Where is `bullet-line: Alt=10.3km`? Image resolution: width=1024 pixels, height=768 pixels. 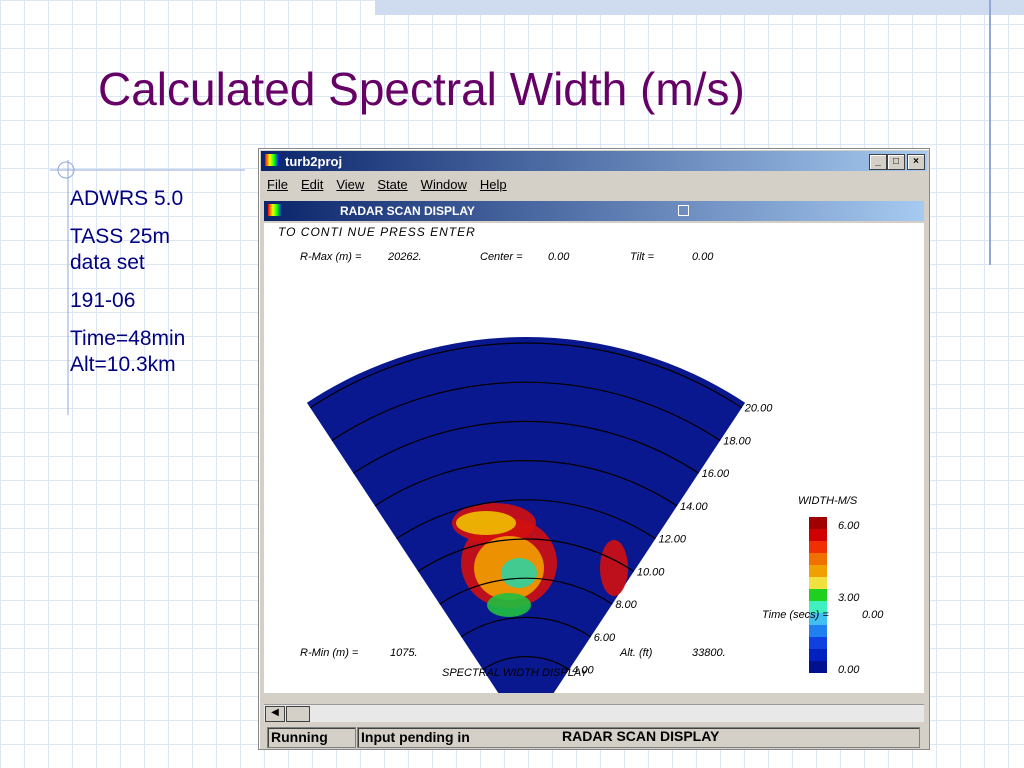 bullet-line: Alt=10.3km is located at coordinates (123, 364).